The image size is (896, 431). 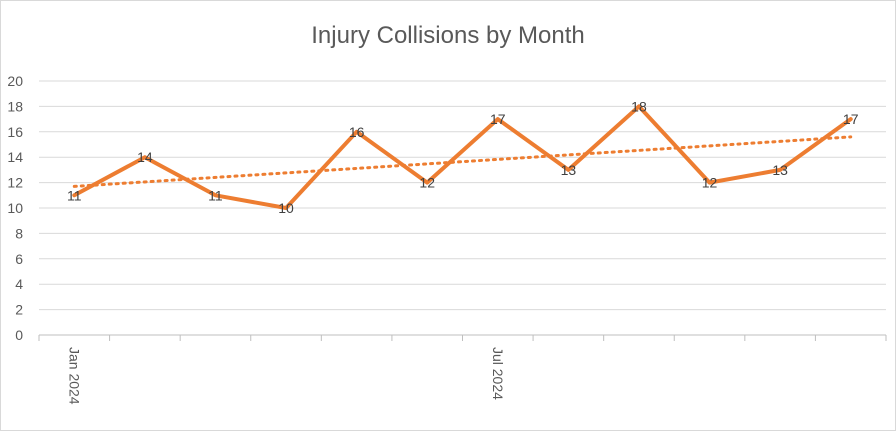 I want to click on data-label: 14, so click(x=145, y=157).